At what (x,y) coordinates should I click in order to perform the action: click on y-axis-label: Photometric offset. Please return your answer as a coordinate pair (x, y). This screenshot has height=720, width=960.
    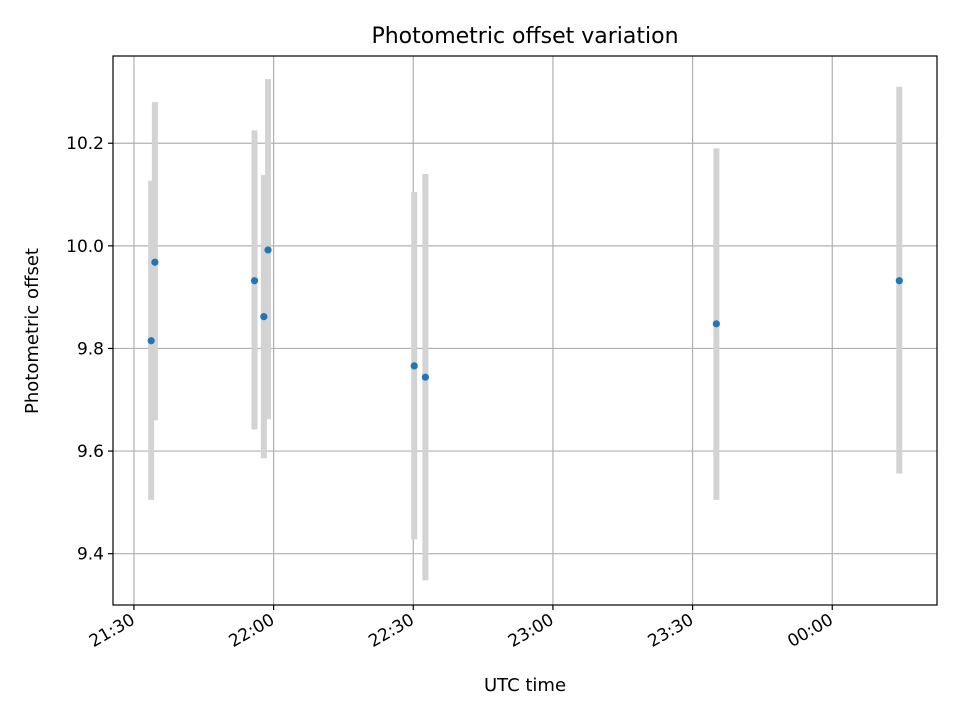
    Looking at the image, I should click on (32, 331).